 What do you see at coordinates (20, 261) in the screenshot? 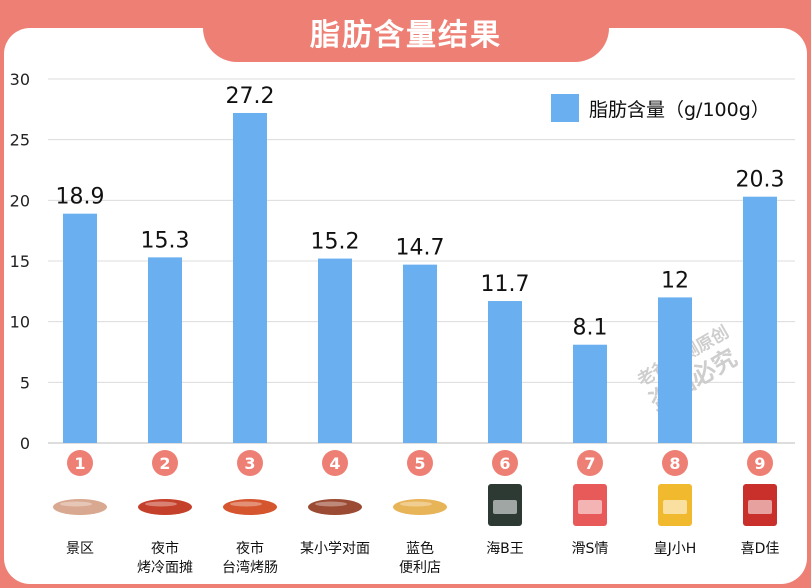
I see `y-tick-label: 15` at bounding box center [20, 261].